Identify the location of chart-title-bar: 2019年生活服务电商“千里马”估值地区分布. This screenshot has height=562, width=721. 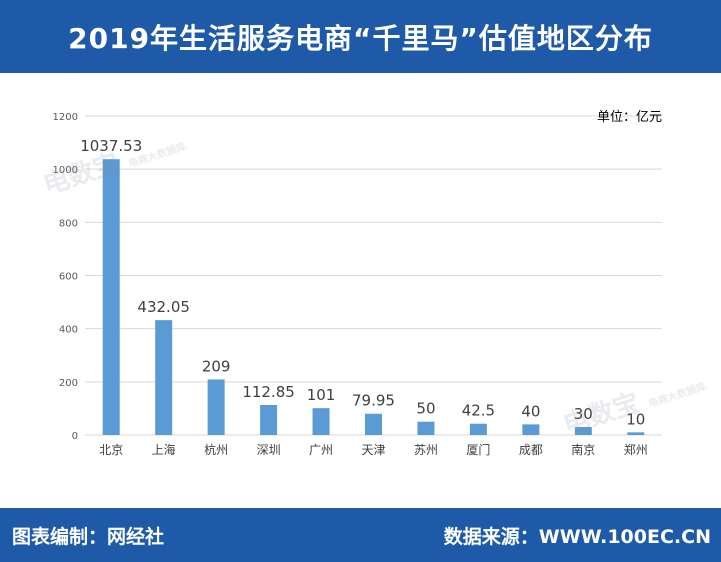
(360, 36).